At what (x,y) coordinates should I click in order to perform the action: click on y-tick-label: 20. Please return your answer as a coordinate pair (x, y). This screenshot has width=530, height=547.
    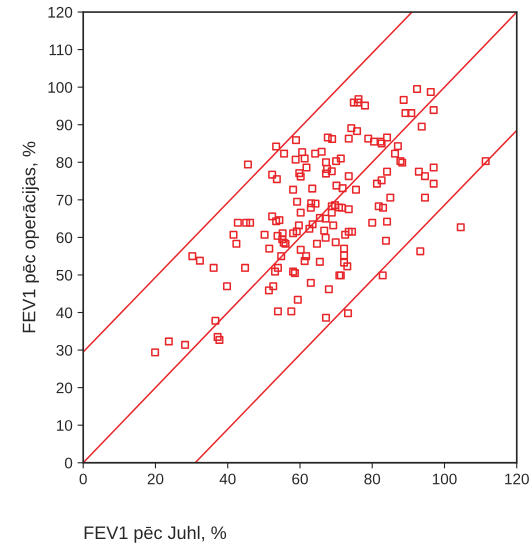
    Looking at the image, I should click on (64, 388).